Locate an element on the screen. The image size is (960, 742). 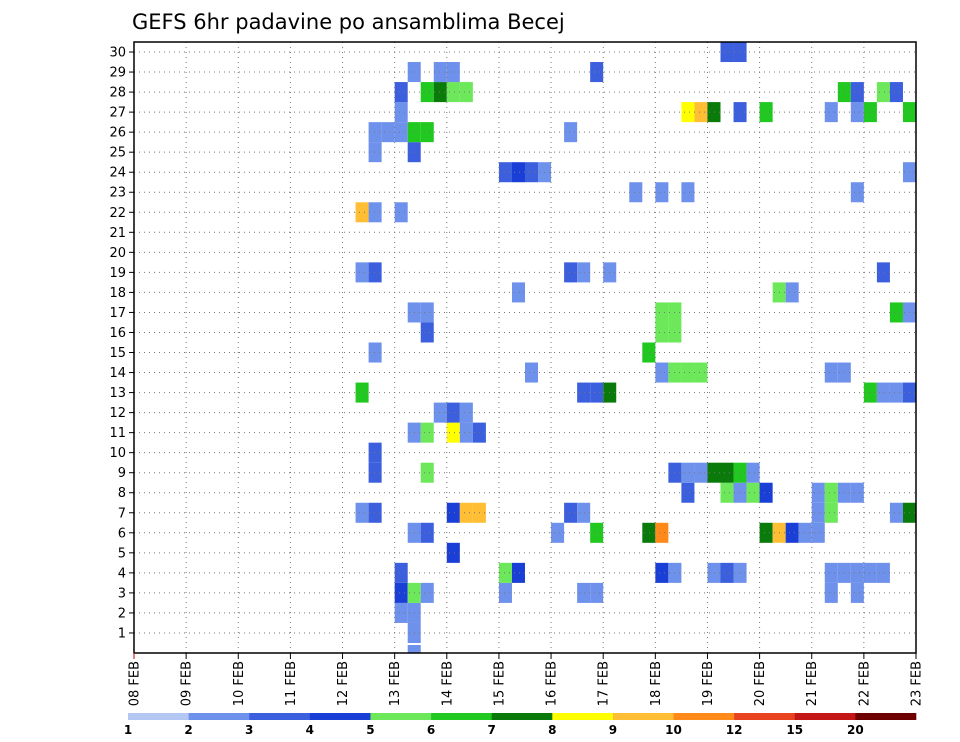
x-tick-label: 14 FEB is located at coordinates (447, 683).